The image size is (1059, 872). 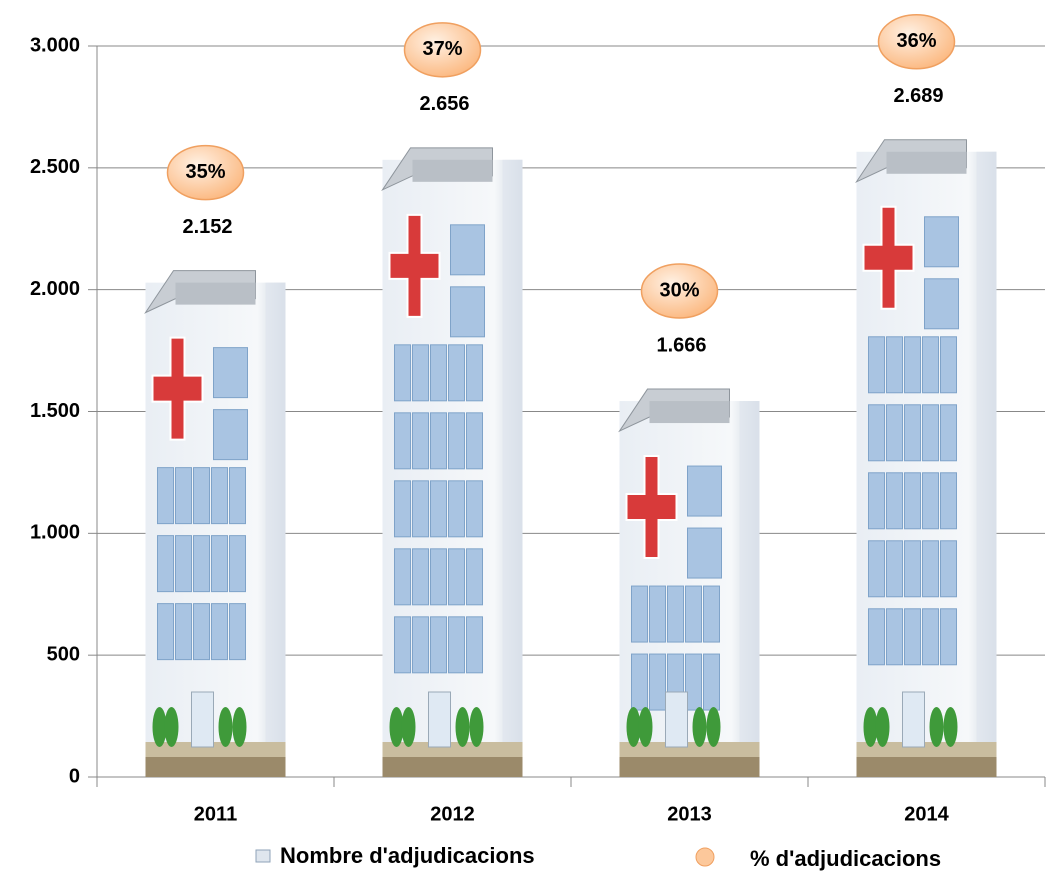 I want to click on y-tick-label: 0, so click(x=74, y=776).